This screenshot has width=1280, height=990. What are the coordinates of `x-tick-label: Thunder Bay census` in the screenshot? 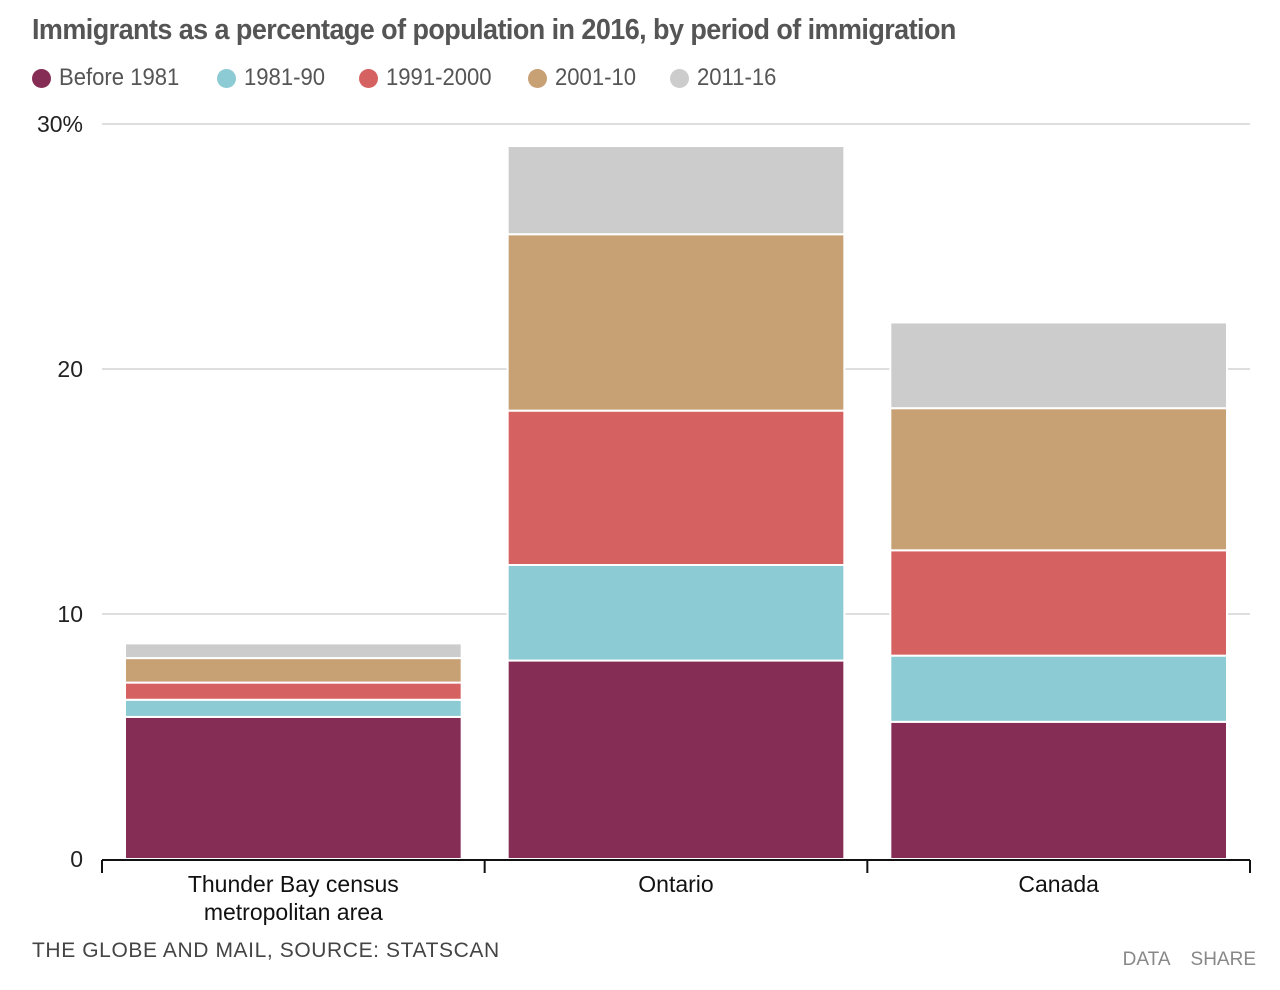 It's located at (293, 884).